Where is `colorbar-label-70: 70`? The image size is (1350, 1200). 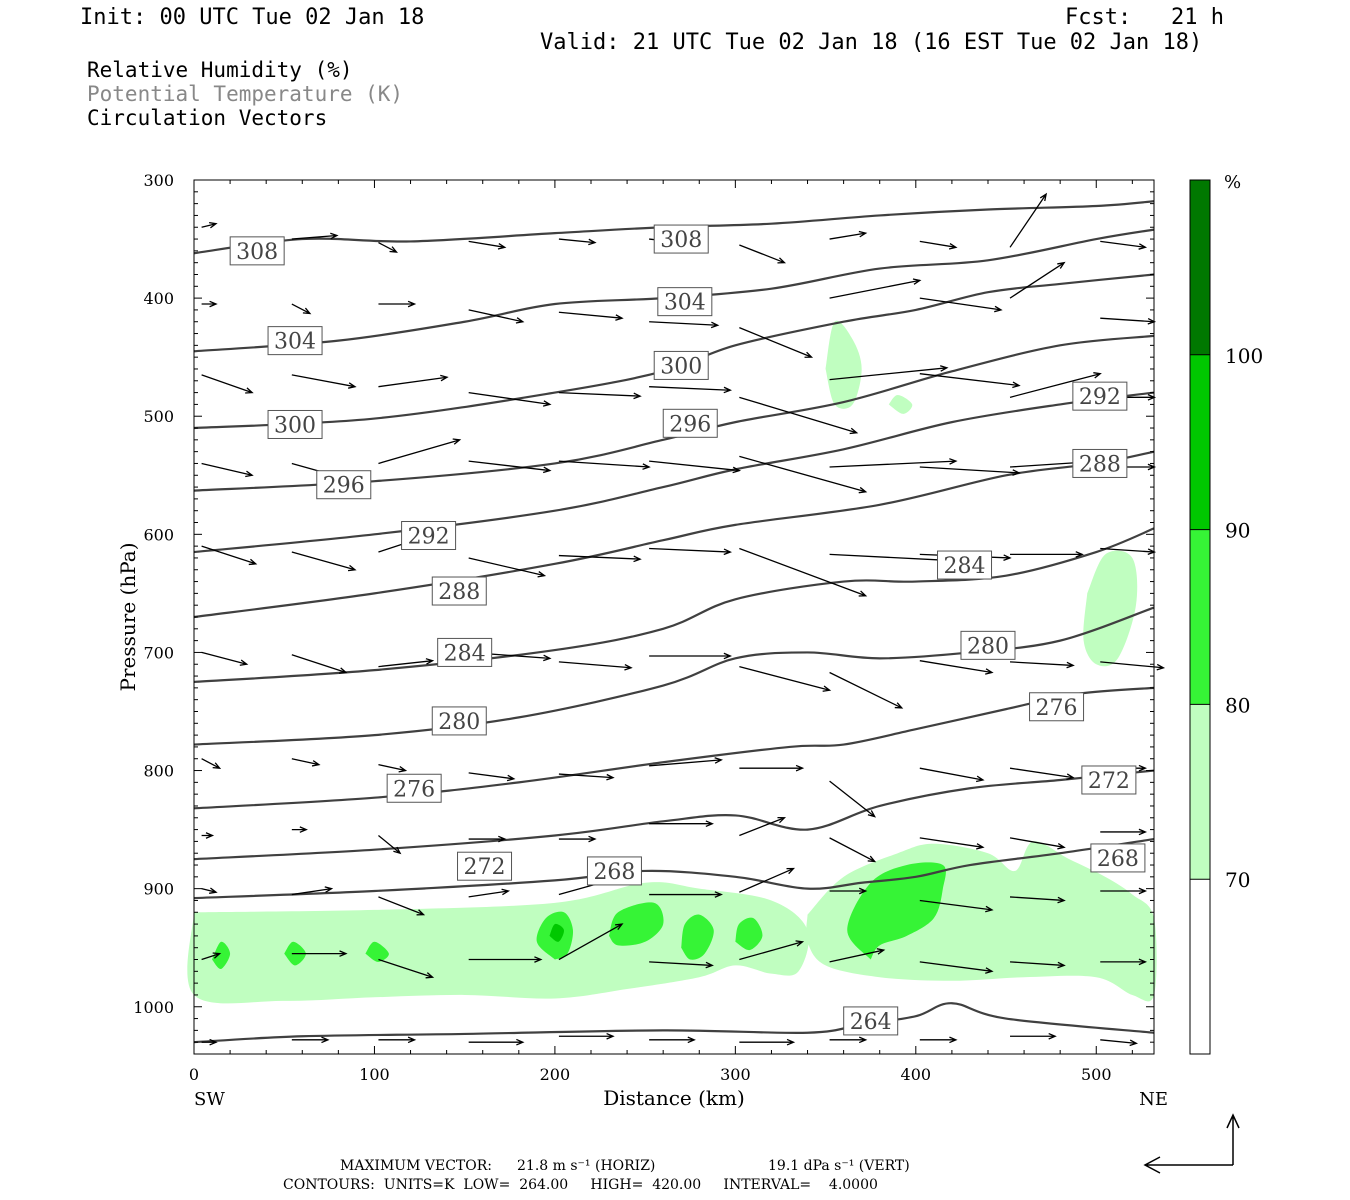 colorbar-label-70: 70 is located at coordinates (1237, 880).